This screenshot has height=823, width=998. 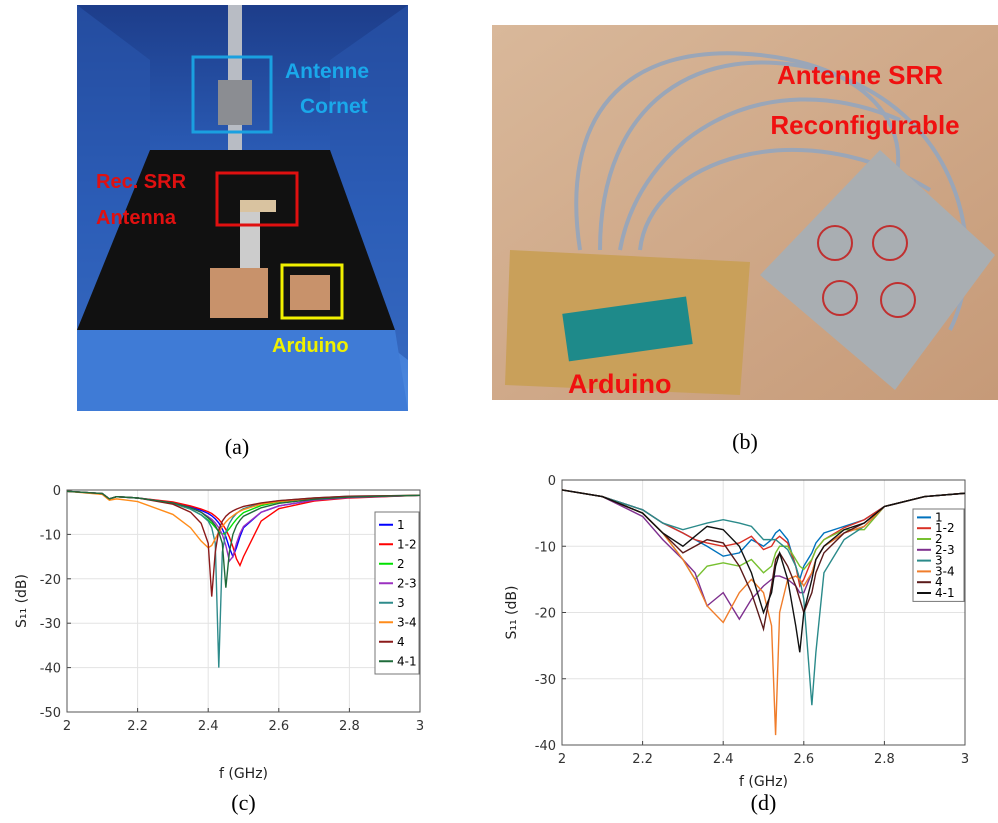 I want to click on plate, so click(x=877, y=270).